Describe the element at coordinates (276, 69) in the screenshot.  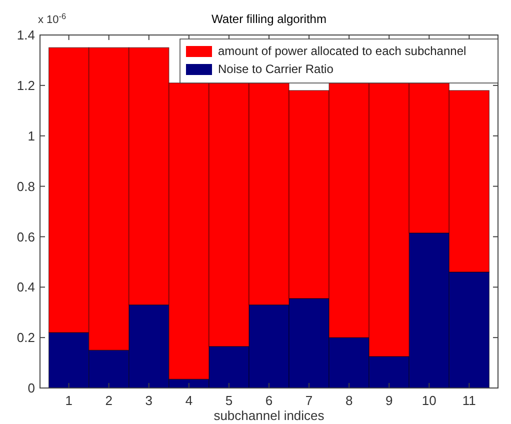
I see `legend-label: Noise to Carrier Ratio` at that location.